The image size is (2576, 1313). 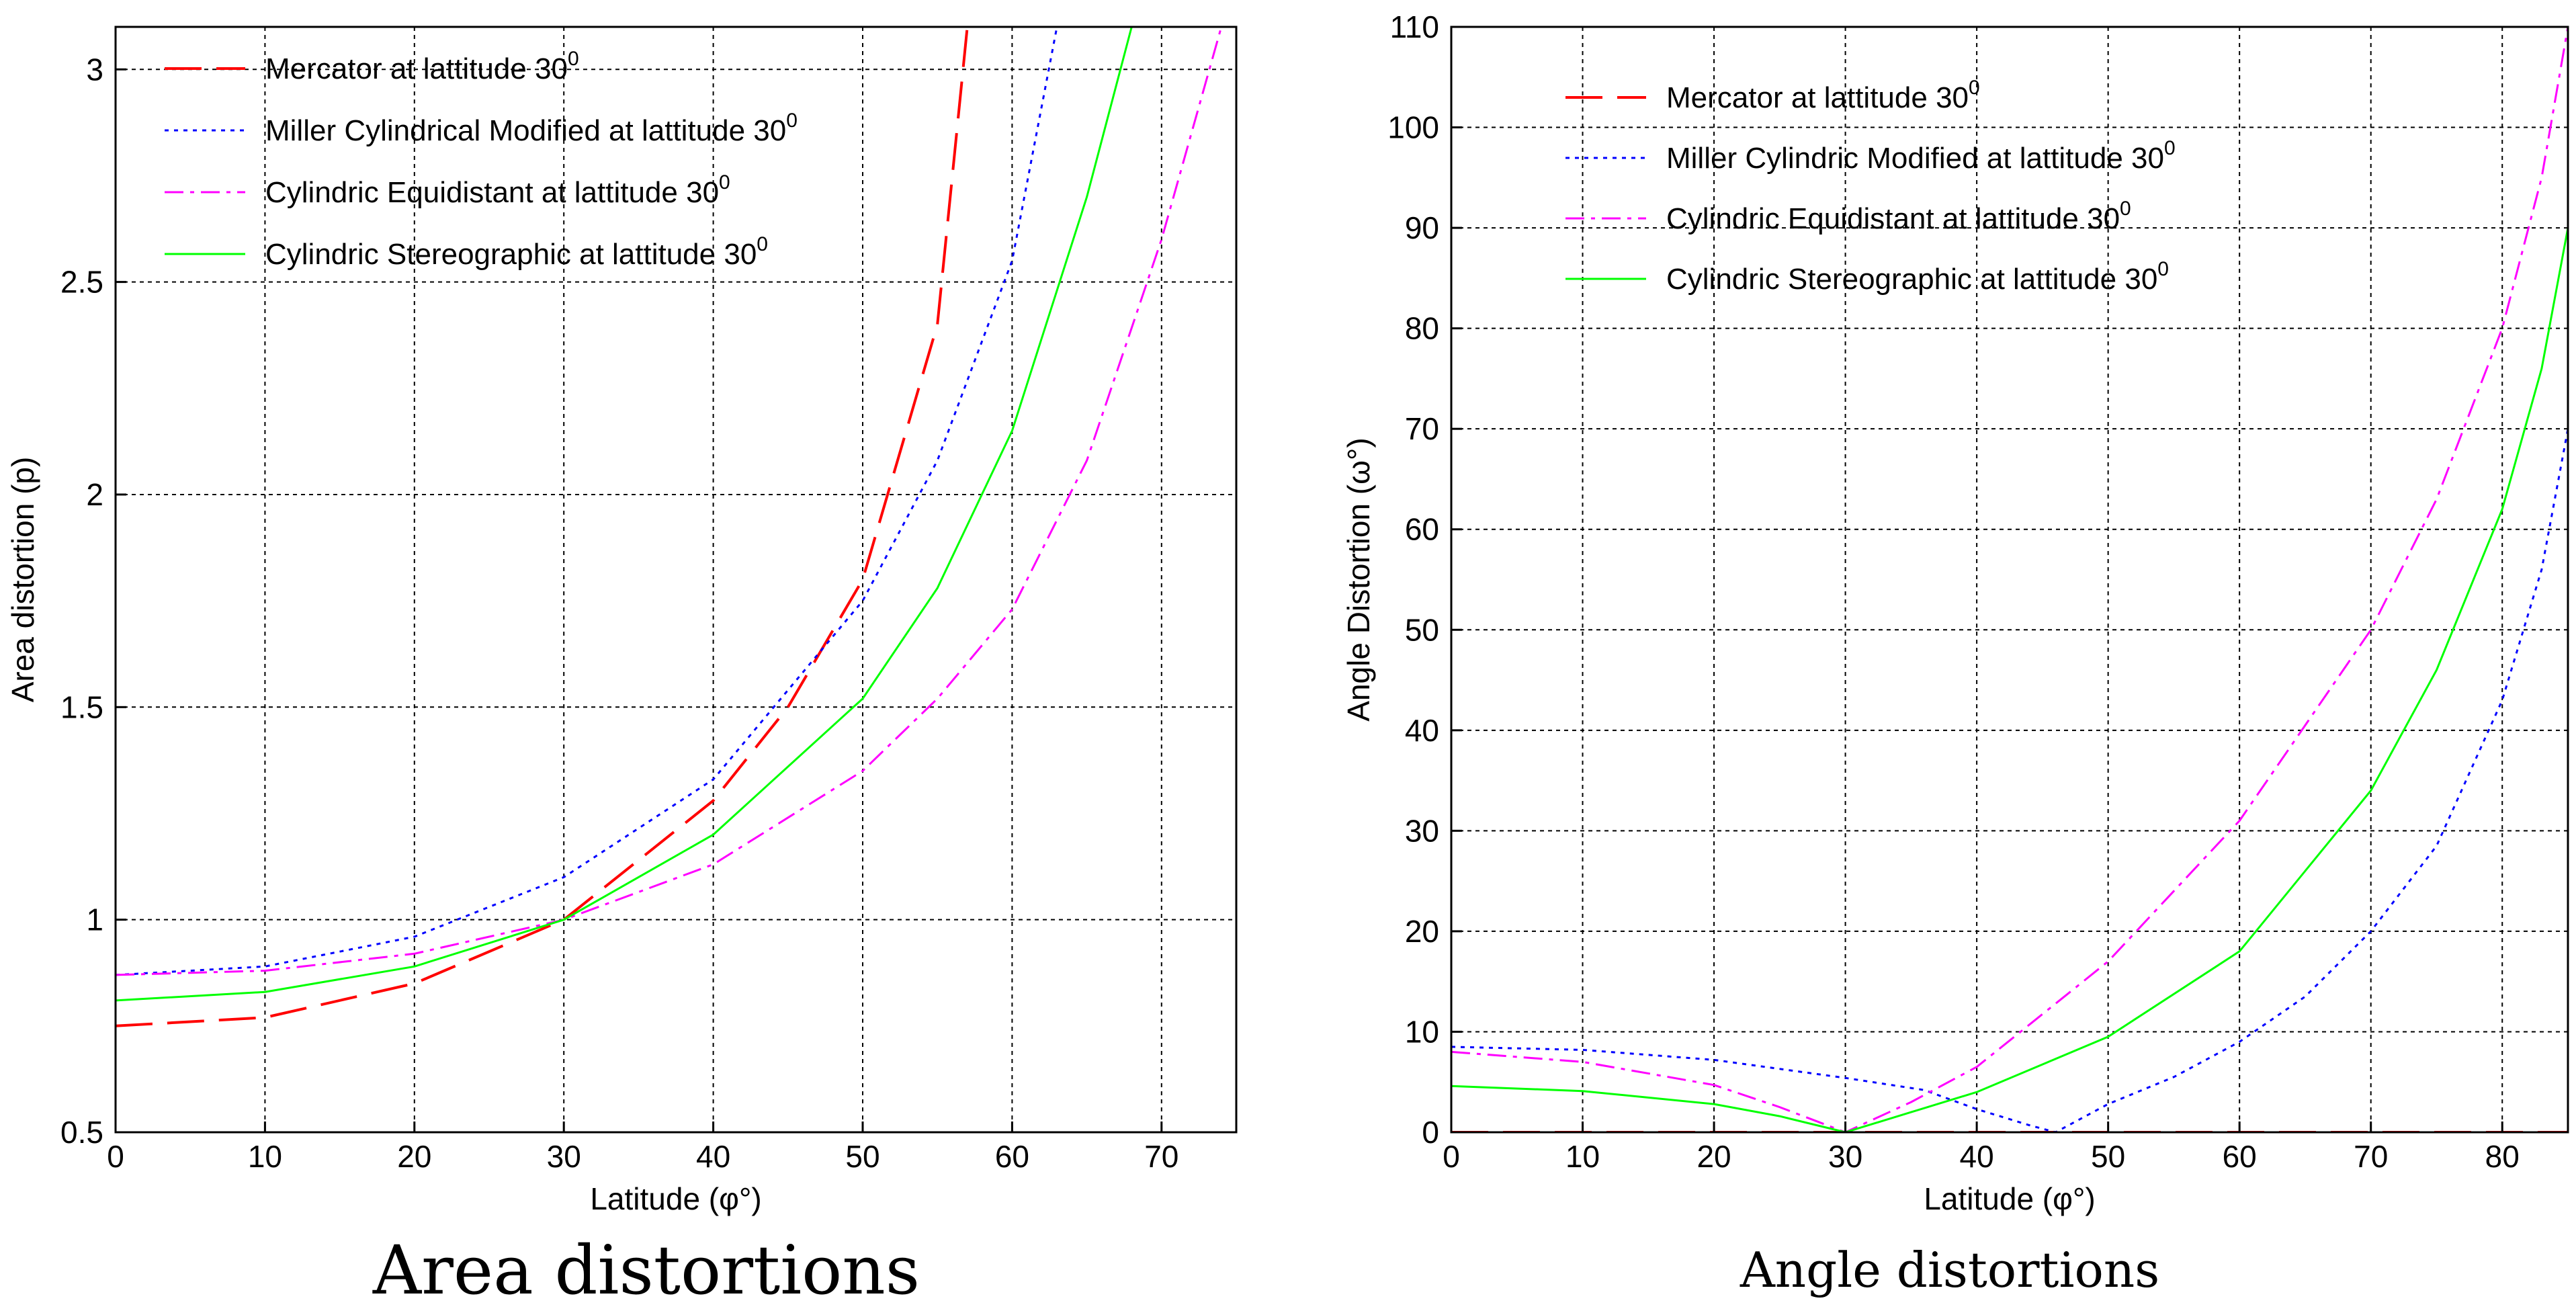 I want to click on angle-chart-caption: Angle distortions, so click(x=1949, y=1270).